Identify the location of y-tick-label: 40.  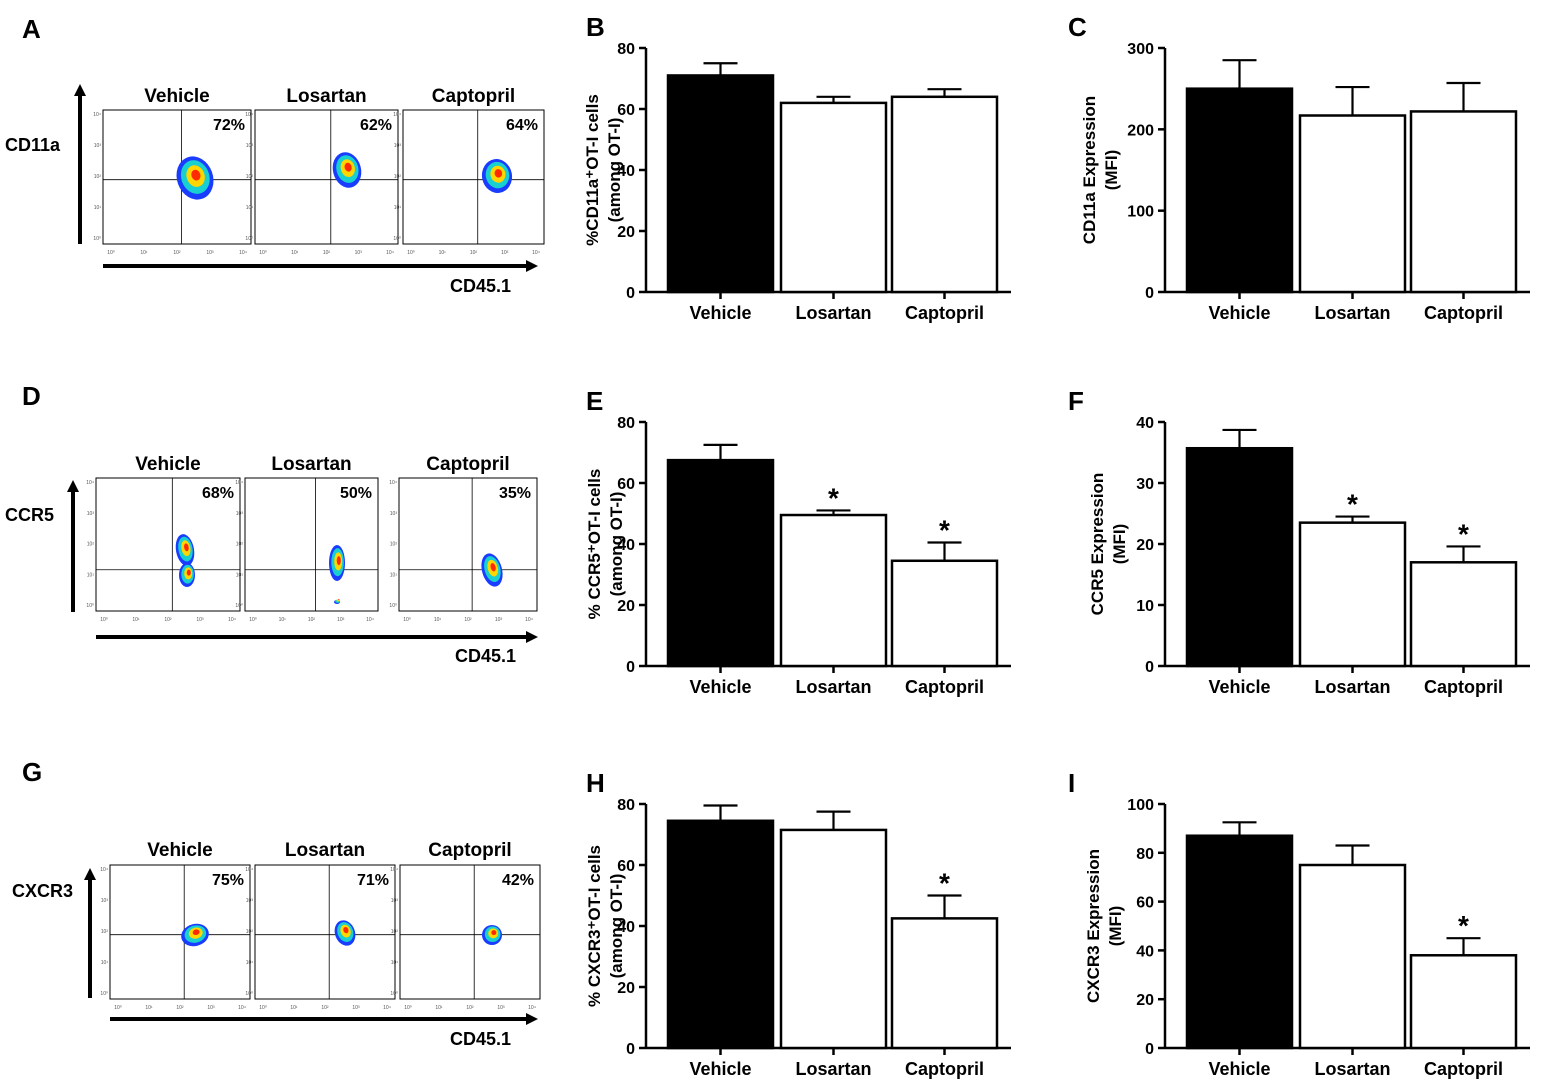
(626, 927).